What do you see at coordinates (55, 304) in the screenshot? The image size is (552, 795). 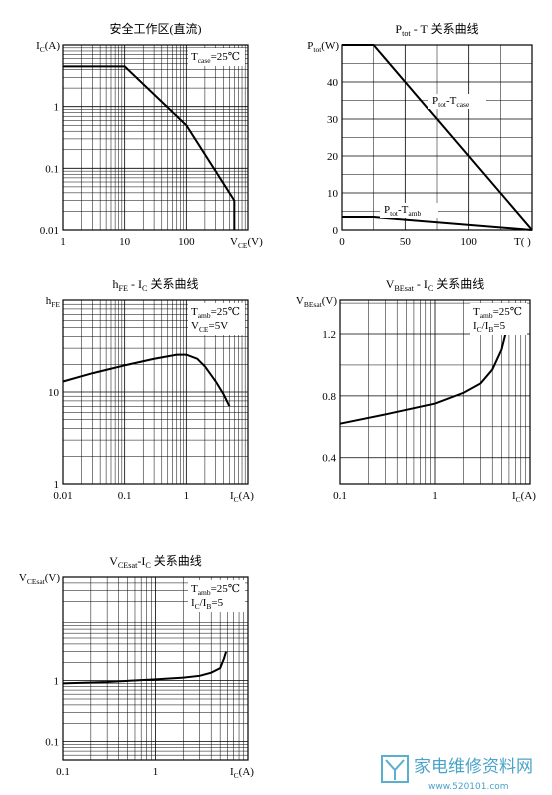 I see `y-axis-label-part: FE` at bounding box center [55, 304].